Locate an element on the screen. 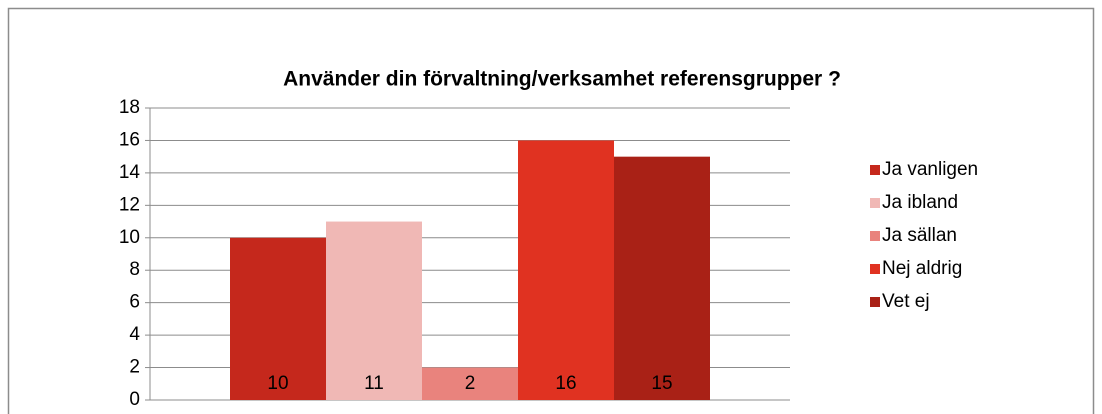 The image size is (1102, 414). y-tick-label: 6 is located at coordinates (134, 302).